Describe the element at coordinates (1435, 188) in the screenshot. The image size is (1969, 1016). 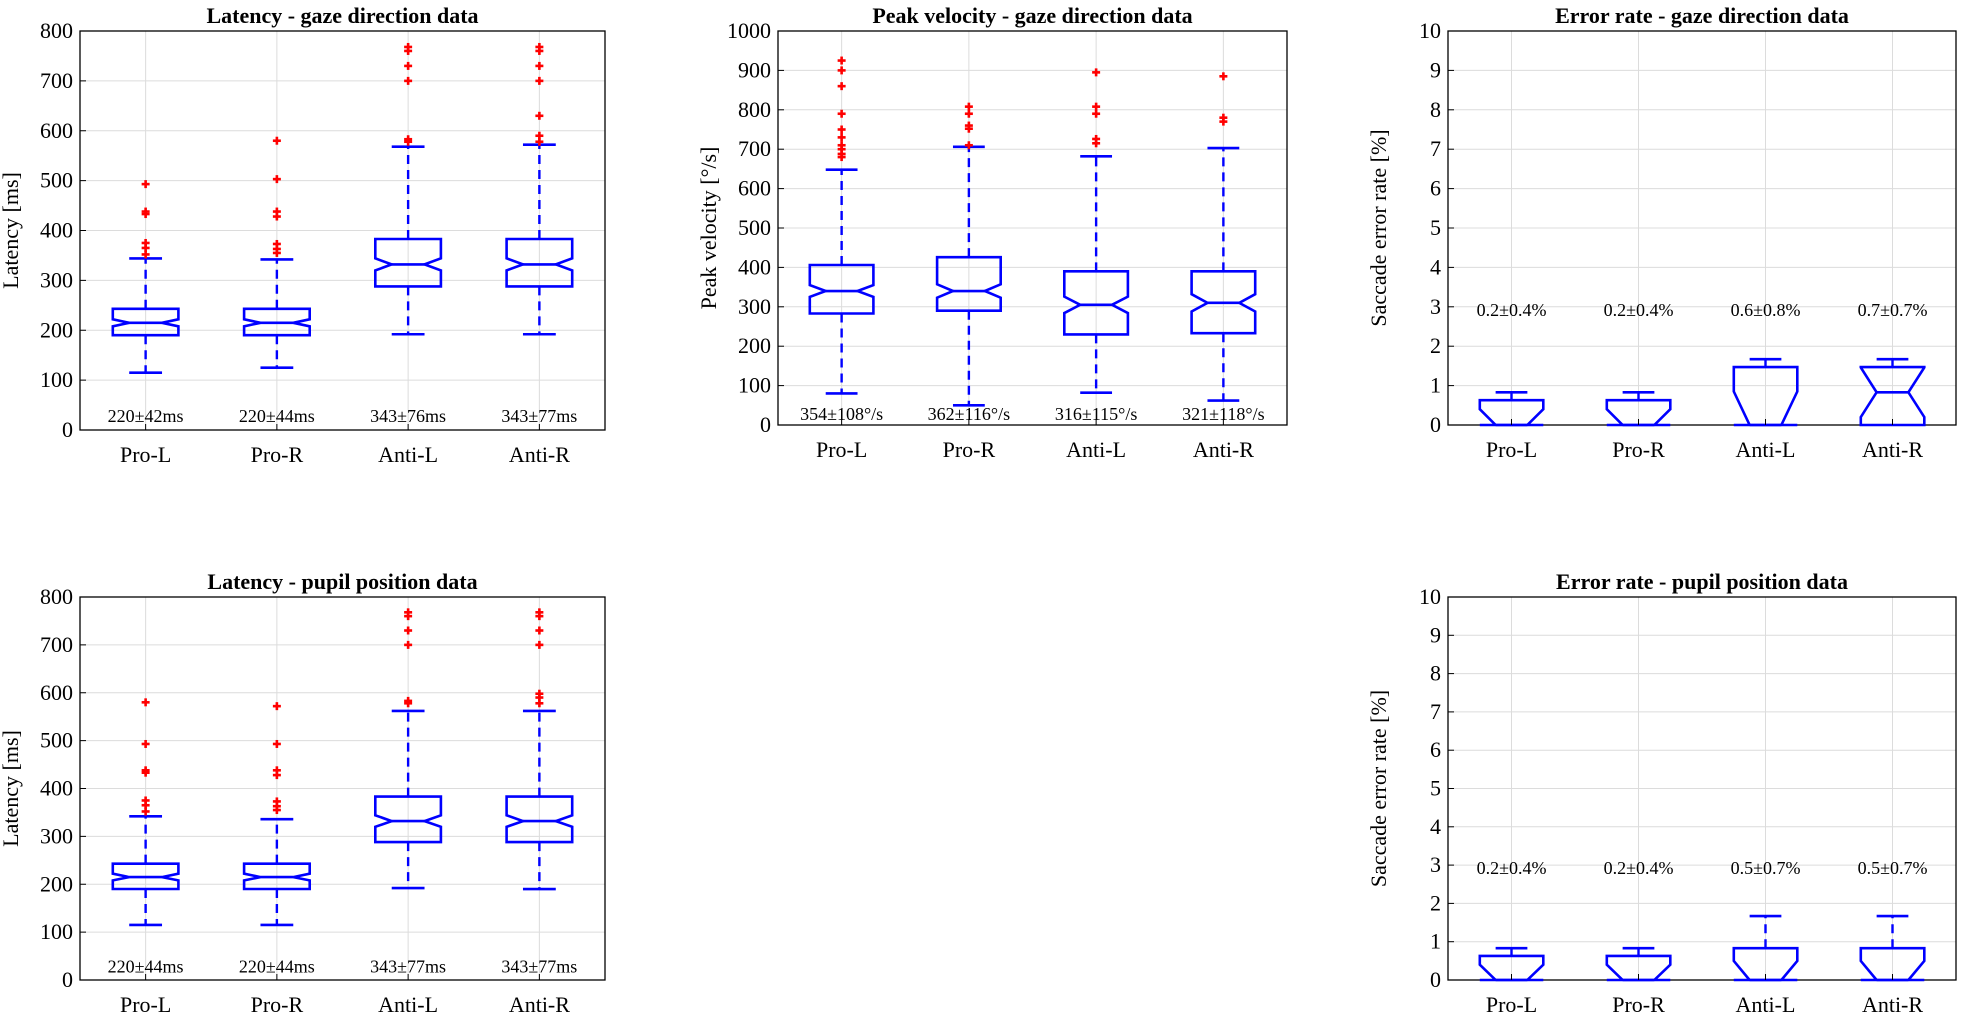
I see `y-tick-label: 6` at that location.